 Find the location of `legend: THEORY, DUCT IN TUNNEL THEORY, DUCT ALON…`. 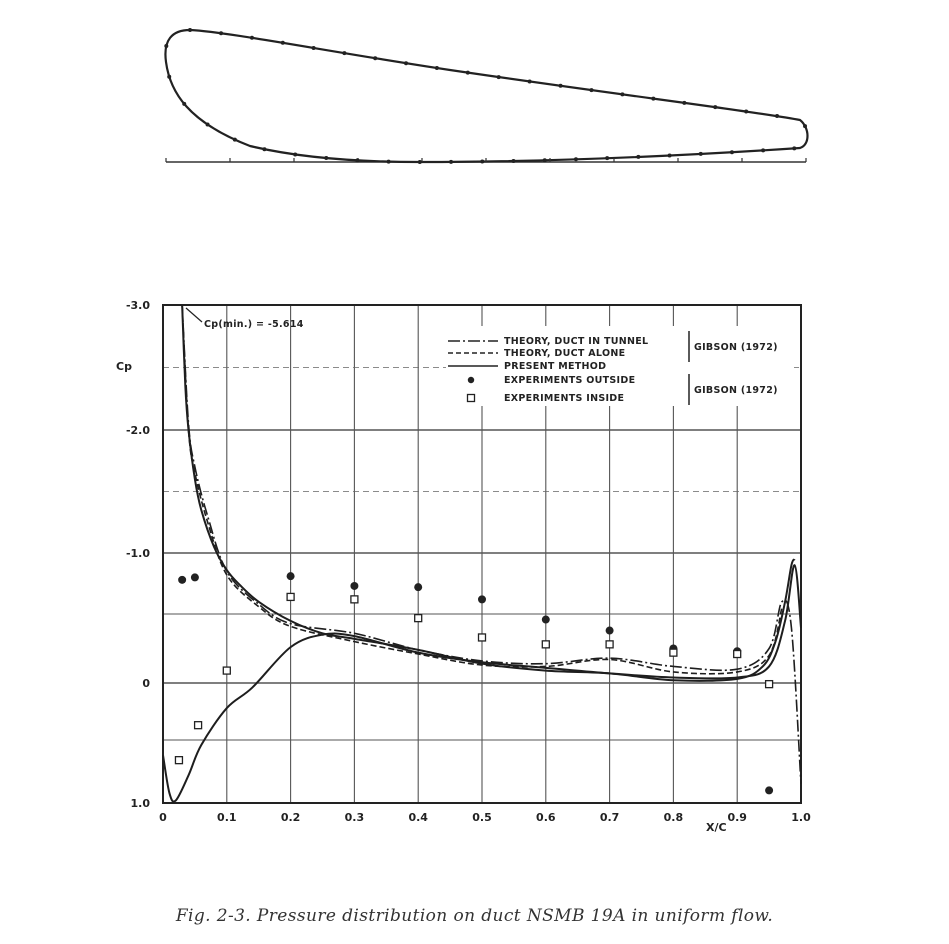

legend: THEORY, DUCT IN TUNNEL THEORY, DUCT ALON… is located at coordinates (620, 366).